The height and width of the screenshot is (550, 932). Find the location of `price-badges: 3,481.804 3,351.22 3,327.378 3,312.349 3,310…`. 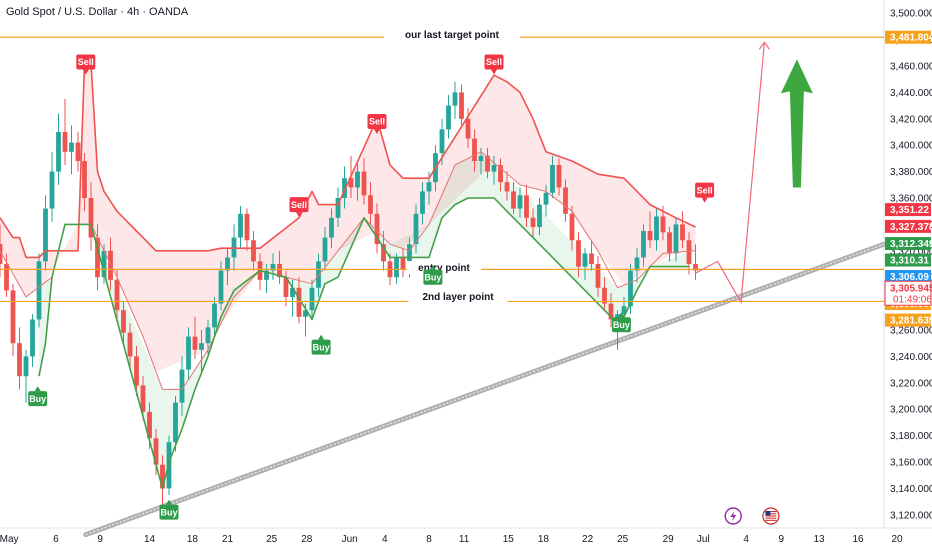

price-badges: 3,481.804 3,351.22 3,327.378 3,312.349 3,310… is located at coordinates (908, 178).